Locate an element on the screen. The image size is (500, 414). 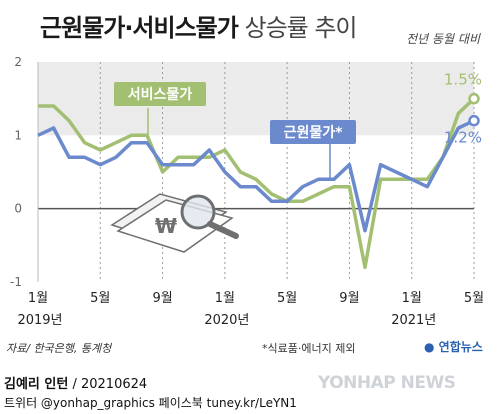
service-end-label: 1.5% is located at coordinates (463, 80).